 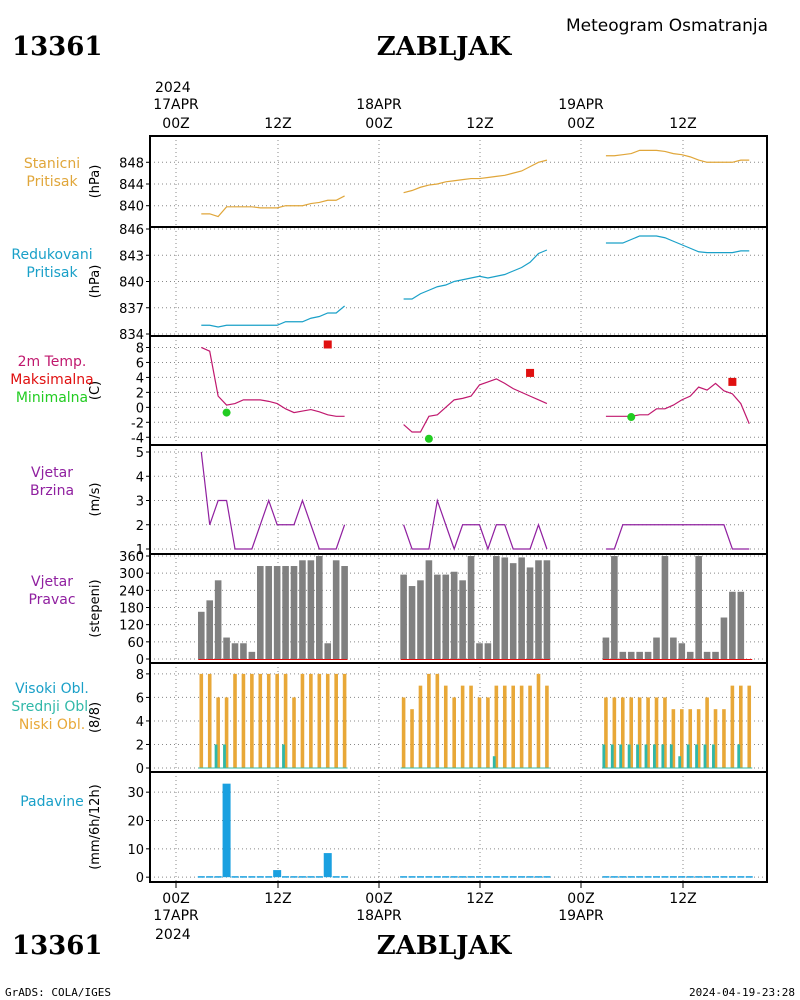 I want to click on y-tick-label-5: 846, so click(x=131, y=230).